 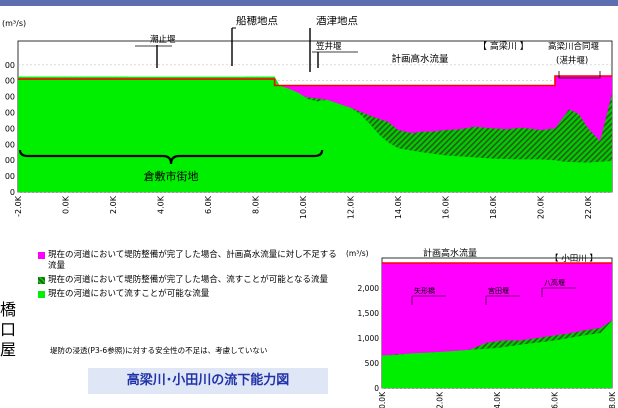 What do you see at coordinates (588, 207) in the screenshot?
I see `x-tick-label: 22.0K` at bounding box center [588, 207].